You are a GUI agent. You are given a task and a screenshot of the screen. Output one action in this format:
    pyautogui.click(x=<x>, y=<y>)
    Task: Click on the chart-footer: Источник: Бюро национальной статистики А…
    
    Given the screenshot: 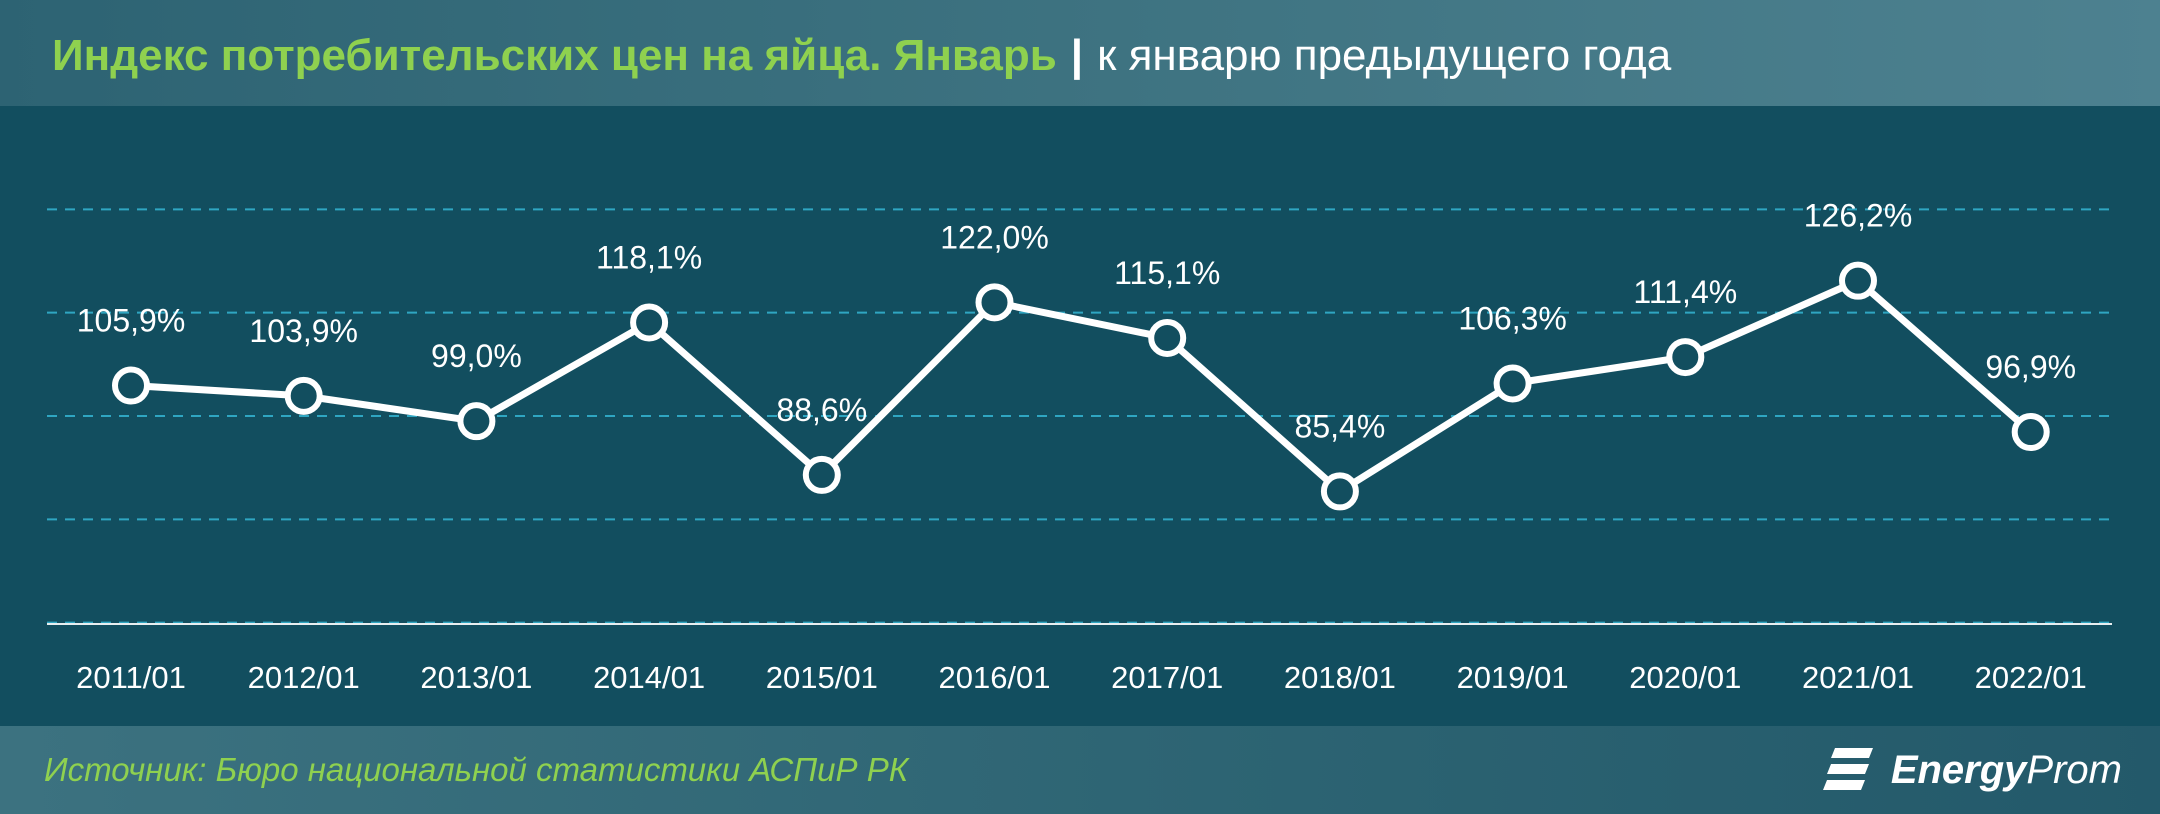 What is the action you would take?
    pyautogui.click(x=1080, y=770)
    